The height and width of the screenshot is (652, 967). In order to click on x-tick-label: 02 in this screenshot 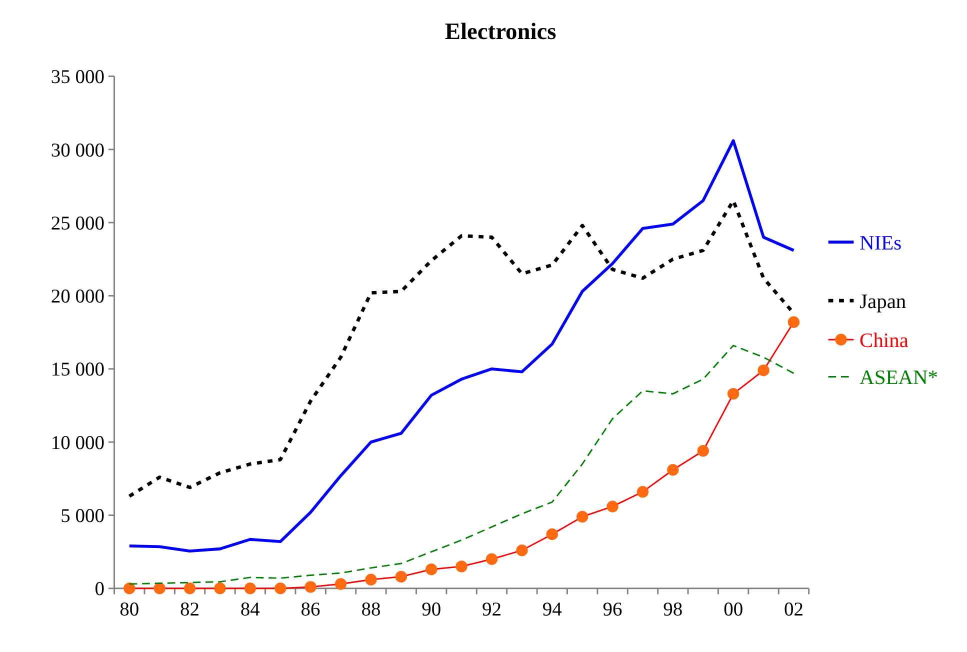, I will do `click(794, 610)`.